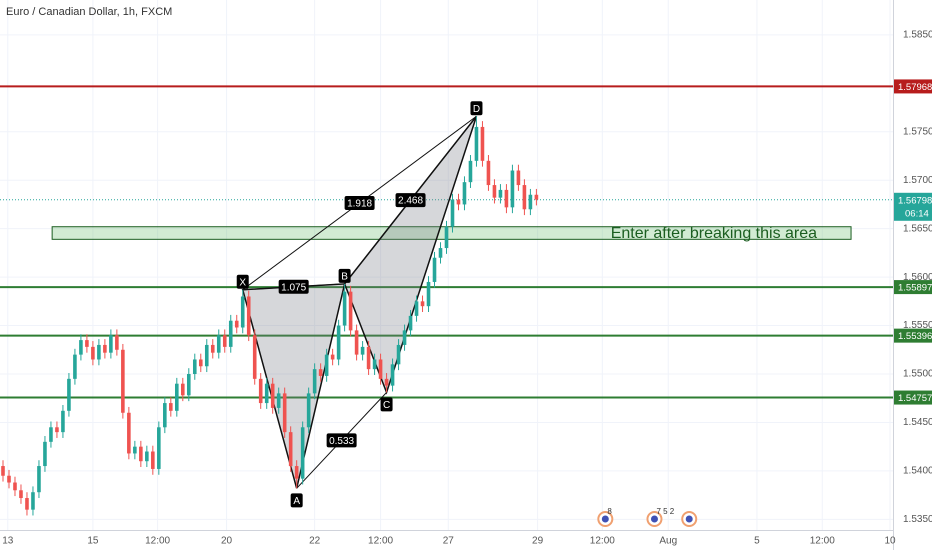 Image resolution: width=932 pixels, height=550 pixels. Describe the element at coordinates (410, 201) in the screenshot. I see `ratio-label: 2.468` at that location.